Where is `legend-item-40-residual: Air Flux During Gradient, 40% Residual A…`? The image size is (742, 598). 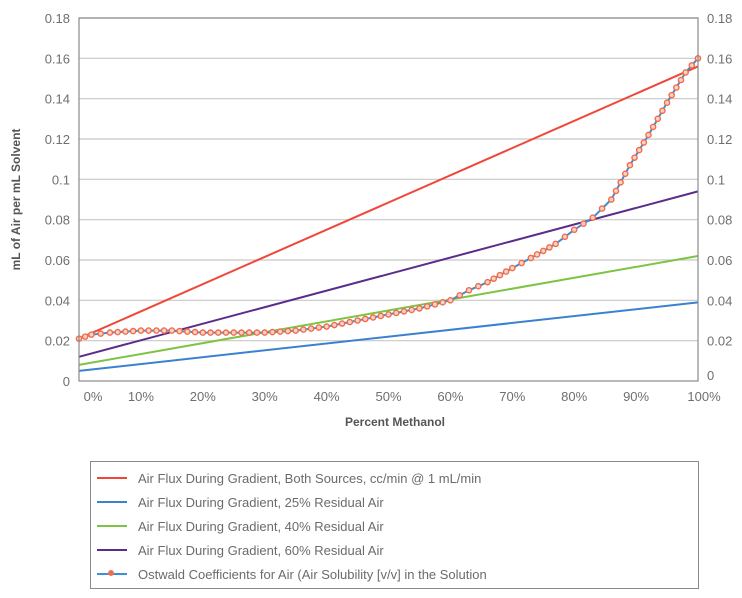 legend-item-40-residual: Air Flux During Gradient, 40% Residual A… is located at coordinates (240, 526).